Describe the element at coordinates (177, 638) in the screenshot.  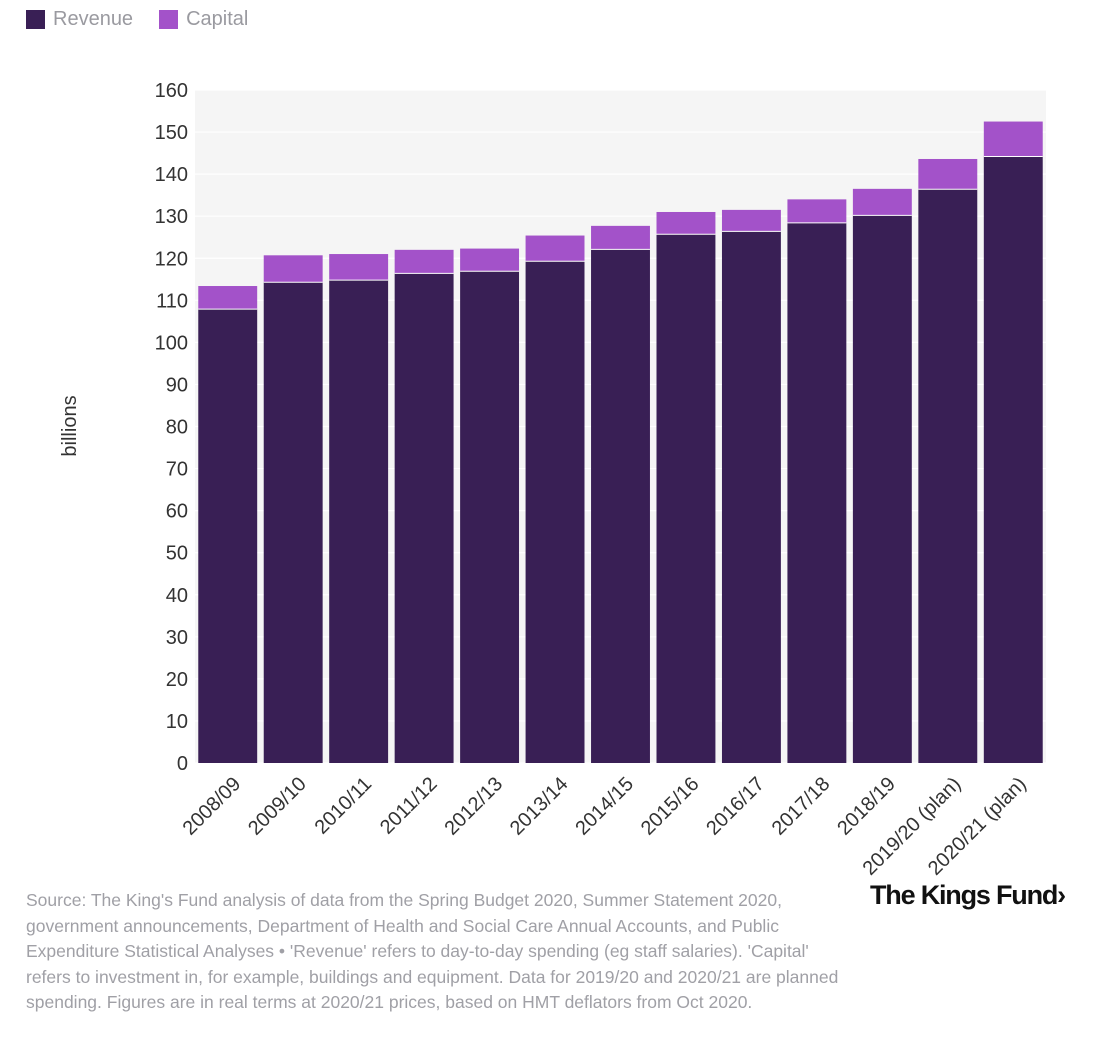
I see `y-tick-label: 30` at that location.